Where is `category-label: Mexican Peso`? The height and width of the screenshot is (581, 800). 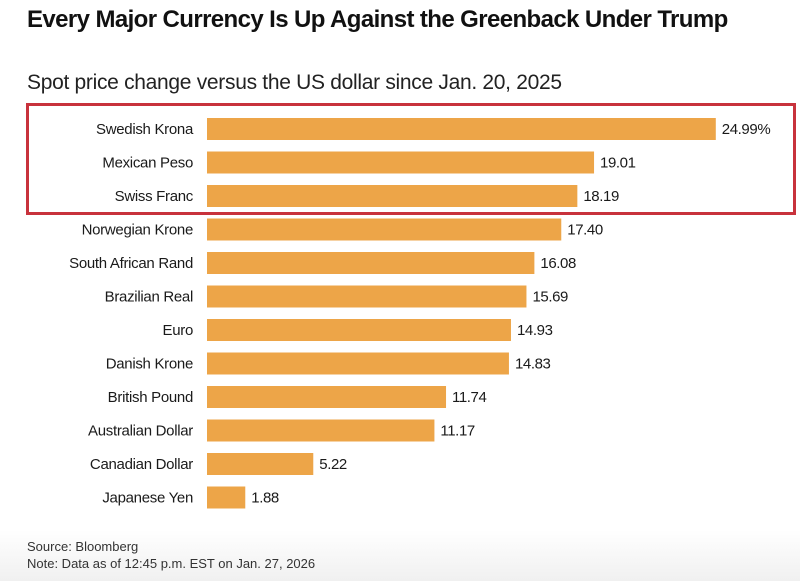
category-label: Mexican Peso is located at coordinates (147, 163).